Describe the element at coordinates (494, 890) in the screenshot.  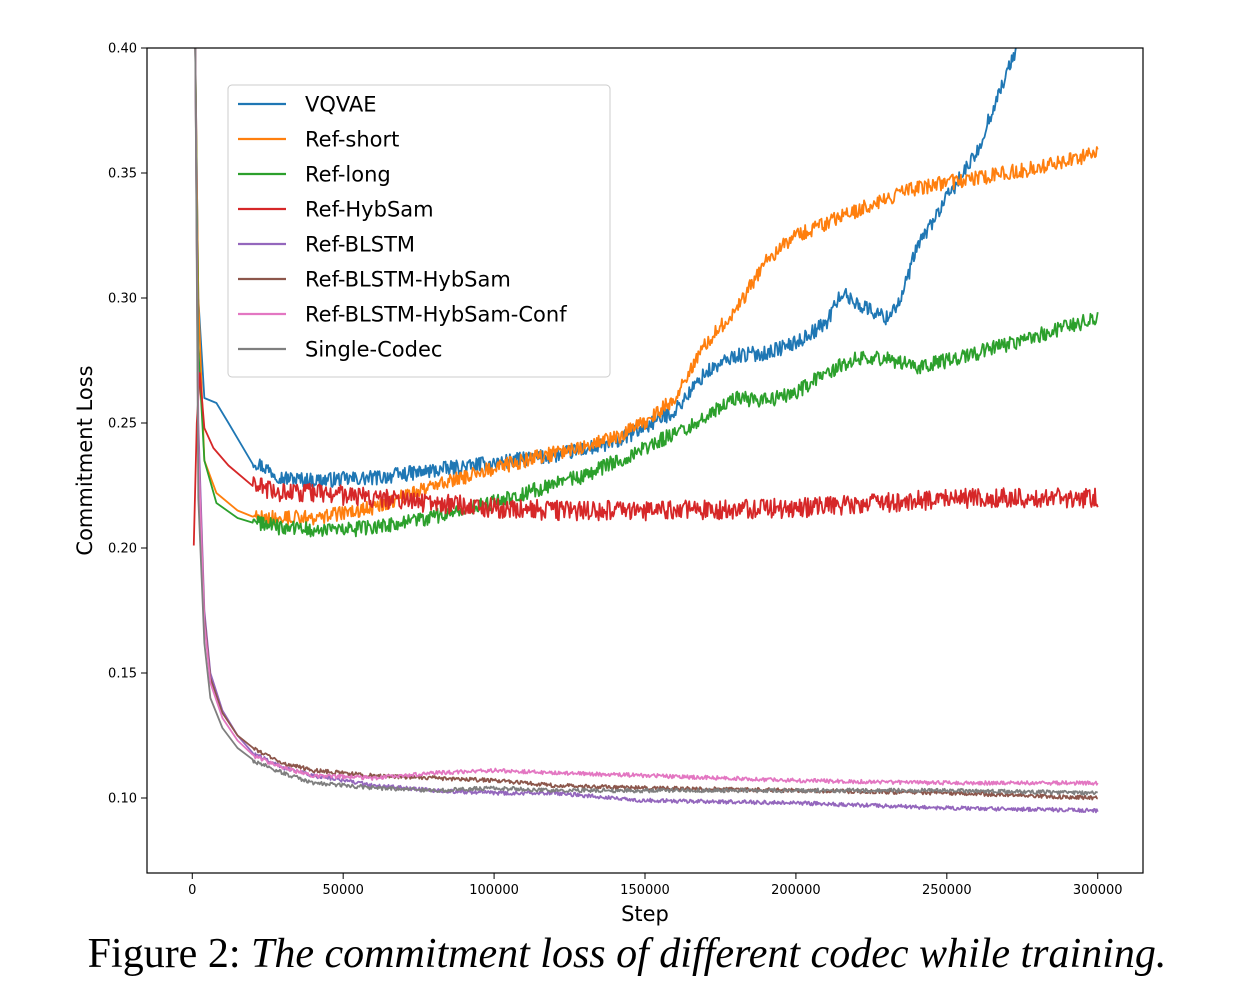
I see `x-tick-label: 100000` at that location.